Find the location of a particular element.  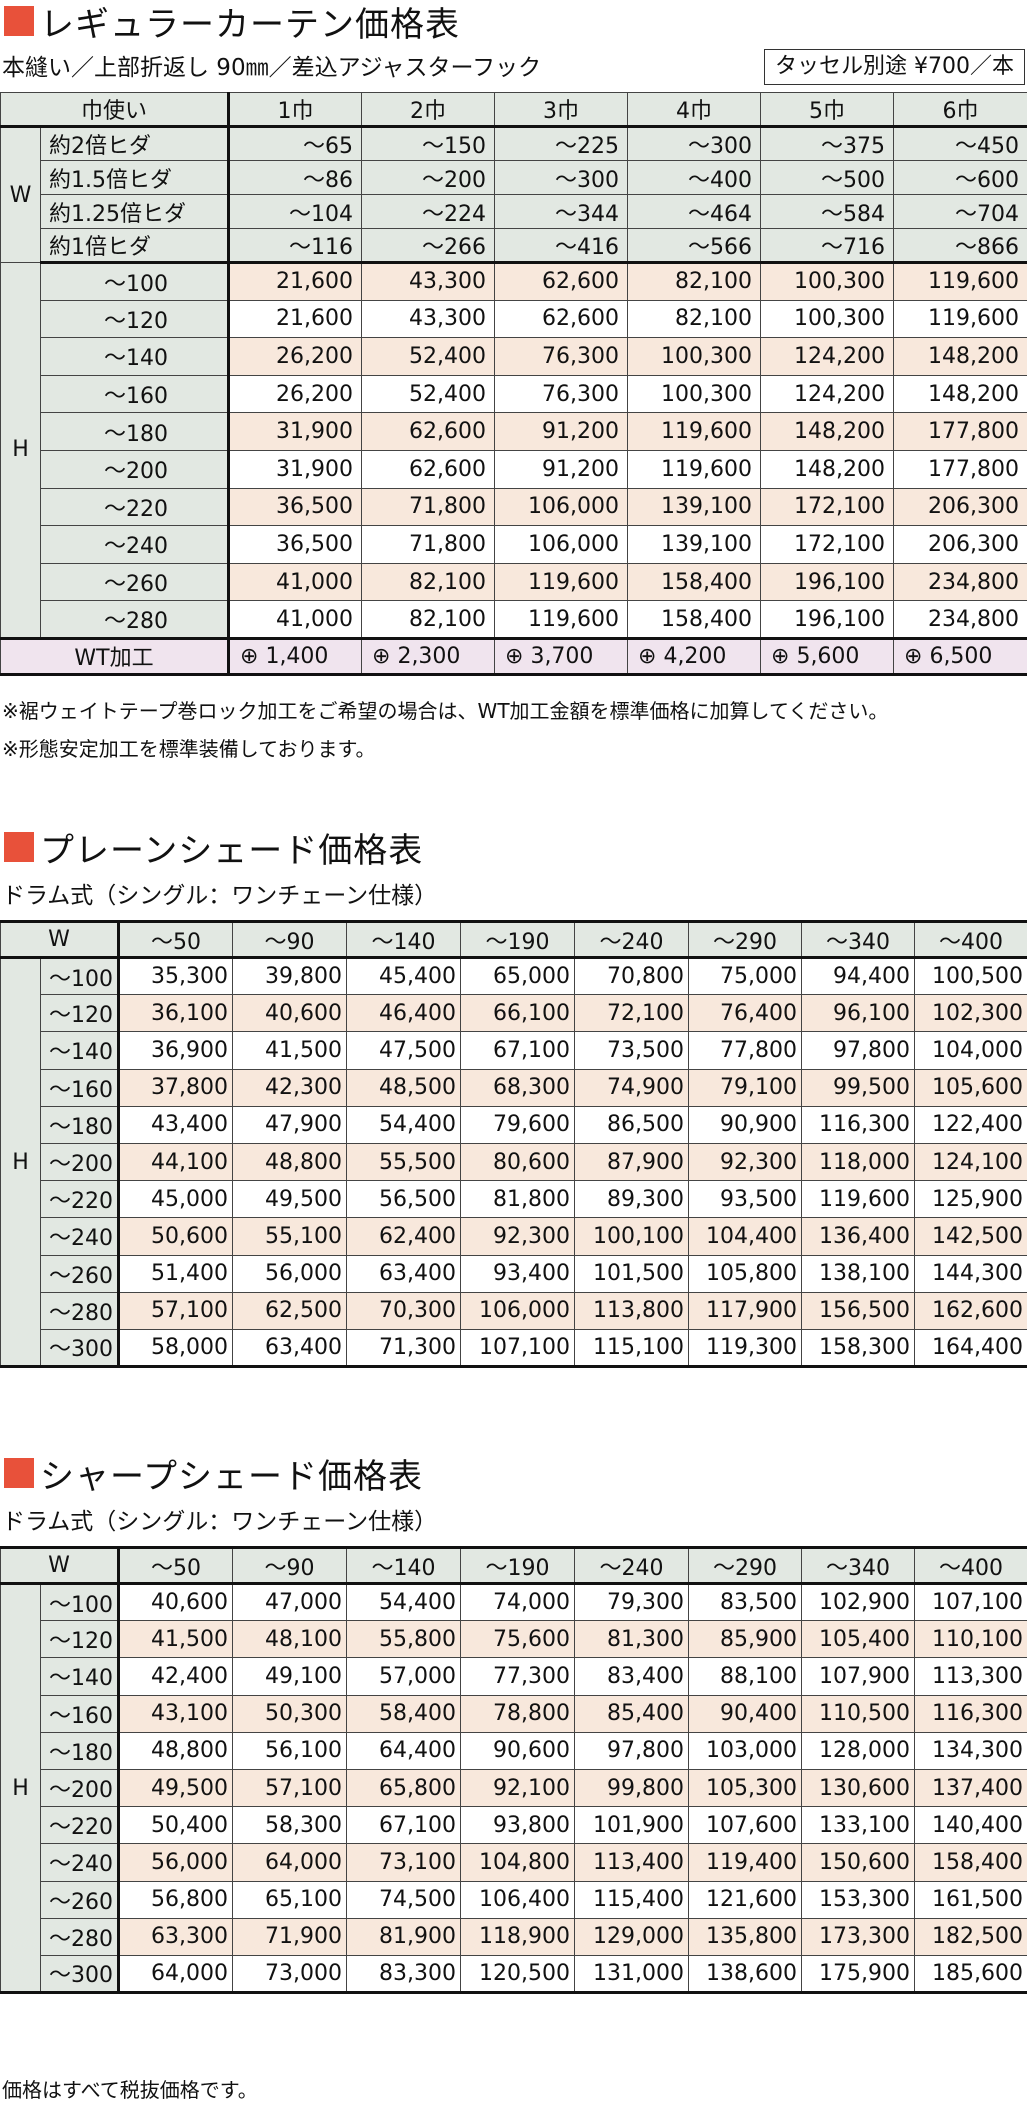

price-cell: 75,600 is located at coordinates (518, 1639).